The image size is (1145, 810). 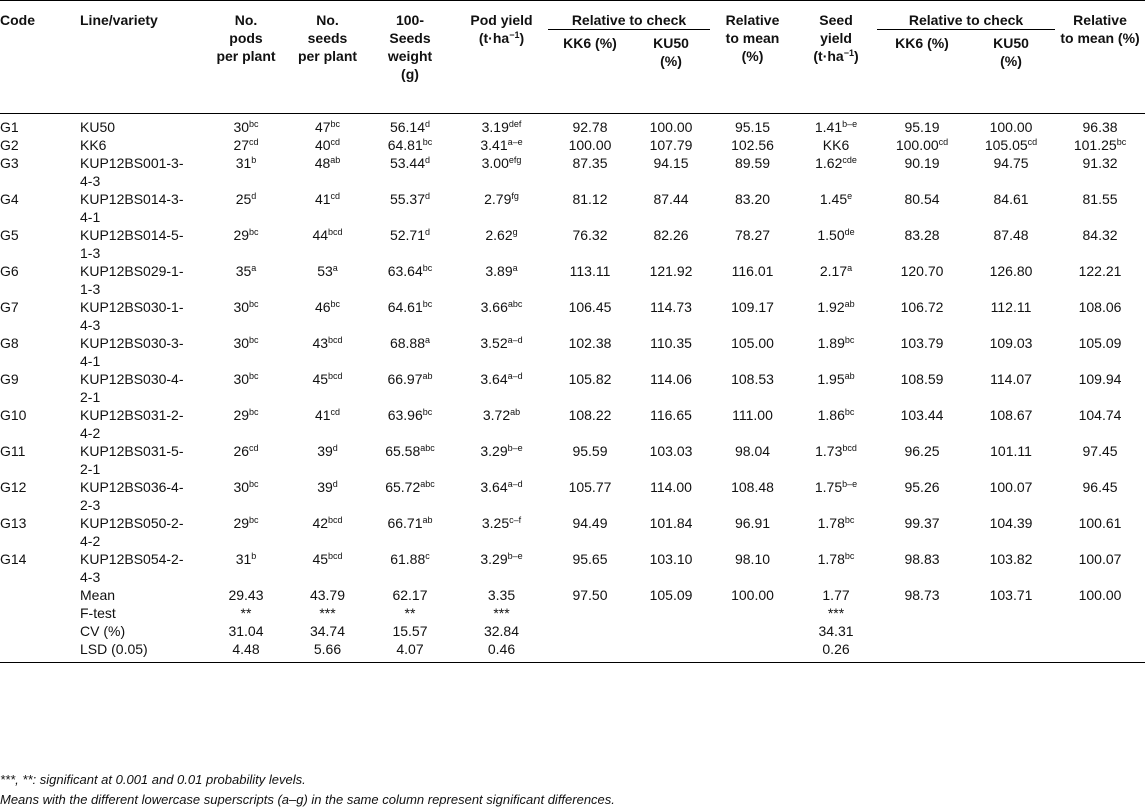 What do you see at coordinates (9, 163) in the screenshot?
I see `cell-code-value: G3` at bounding box center [9, 163].